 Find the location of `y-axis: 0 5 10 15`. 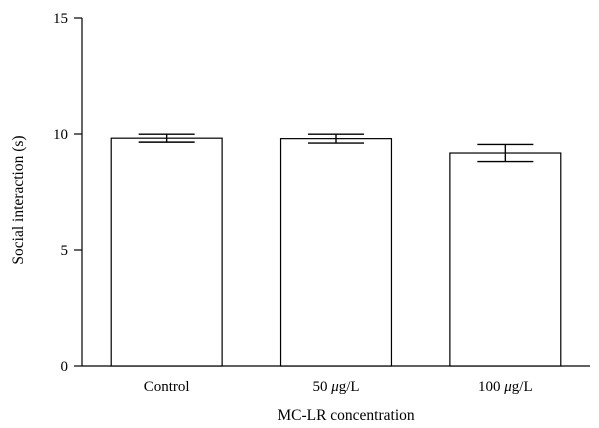

y-axis: 0 5 10 15 is located at coordinates (68, 193).